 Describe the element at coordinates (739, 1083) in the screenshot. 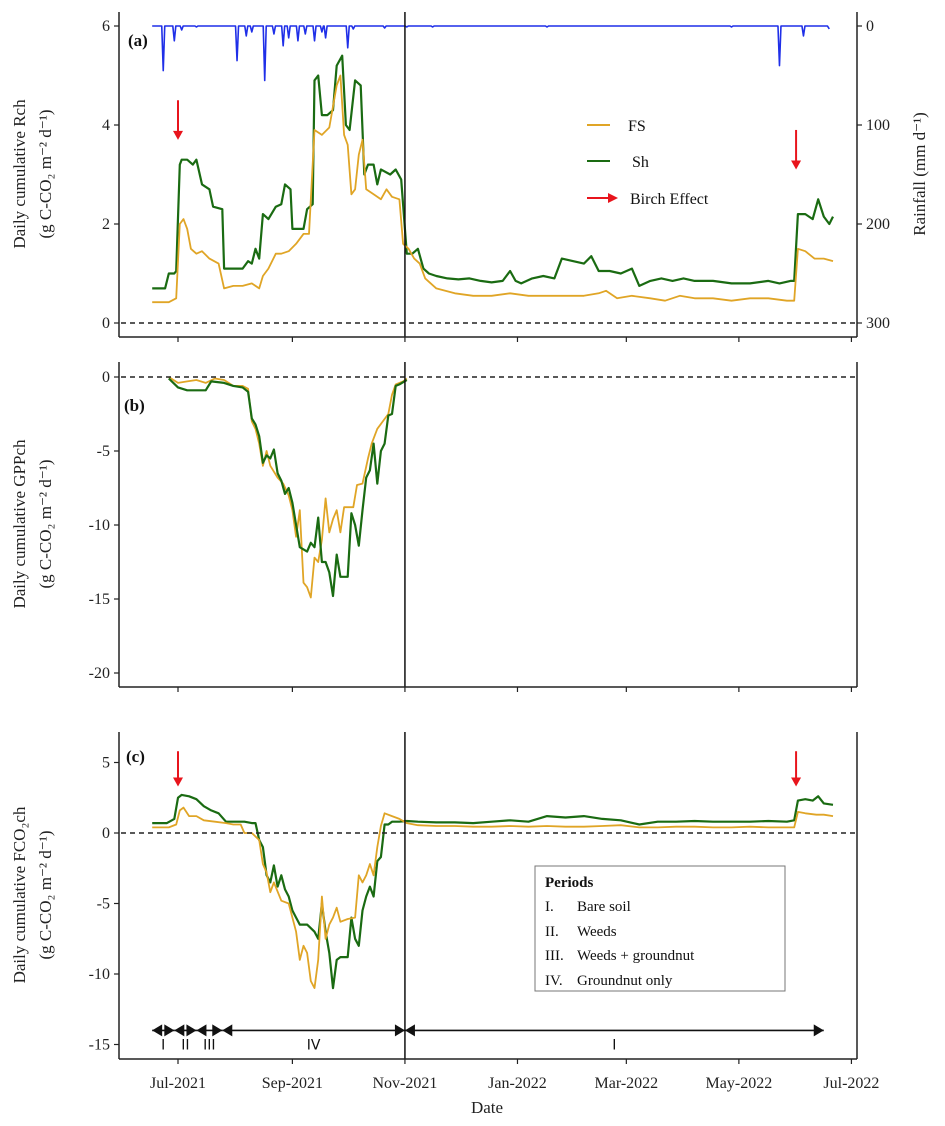

I see `x-tick-label: May-2022` at that location.